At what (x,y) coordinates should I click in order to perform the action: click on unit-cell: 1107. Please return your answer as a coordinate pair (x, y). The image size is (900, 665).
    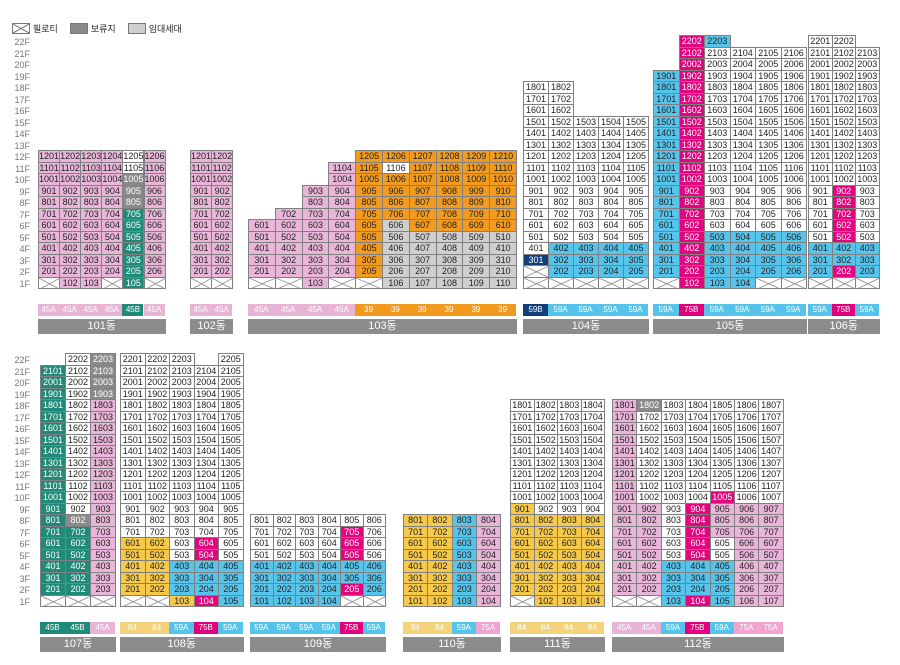
    Looking at the image, I should click on (771, 485).